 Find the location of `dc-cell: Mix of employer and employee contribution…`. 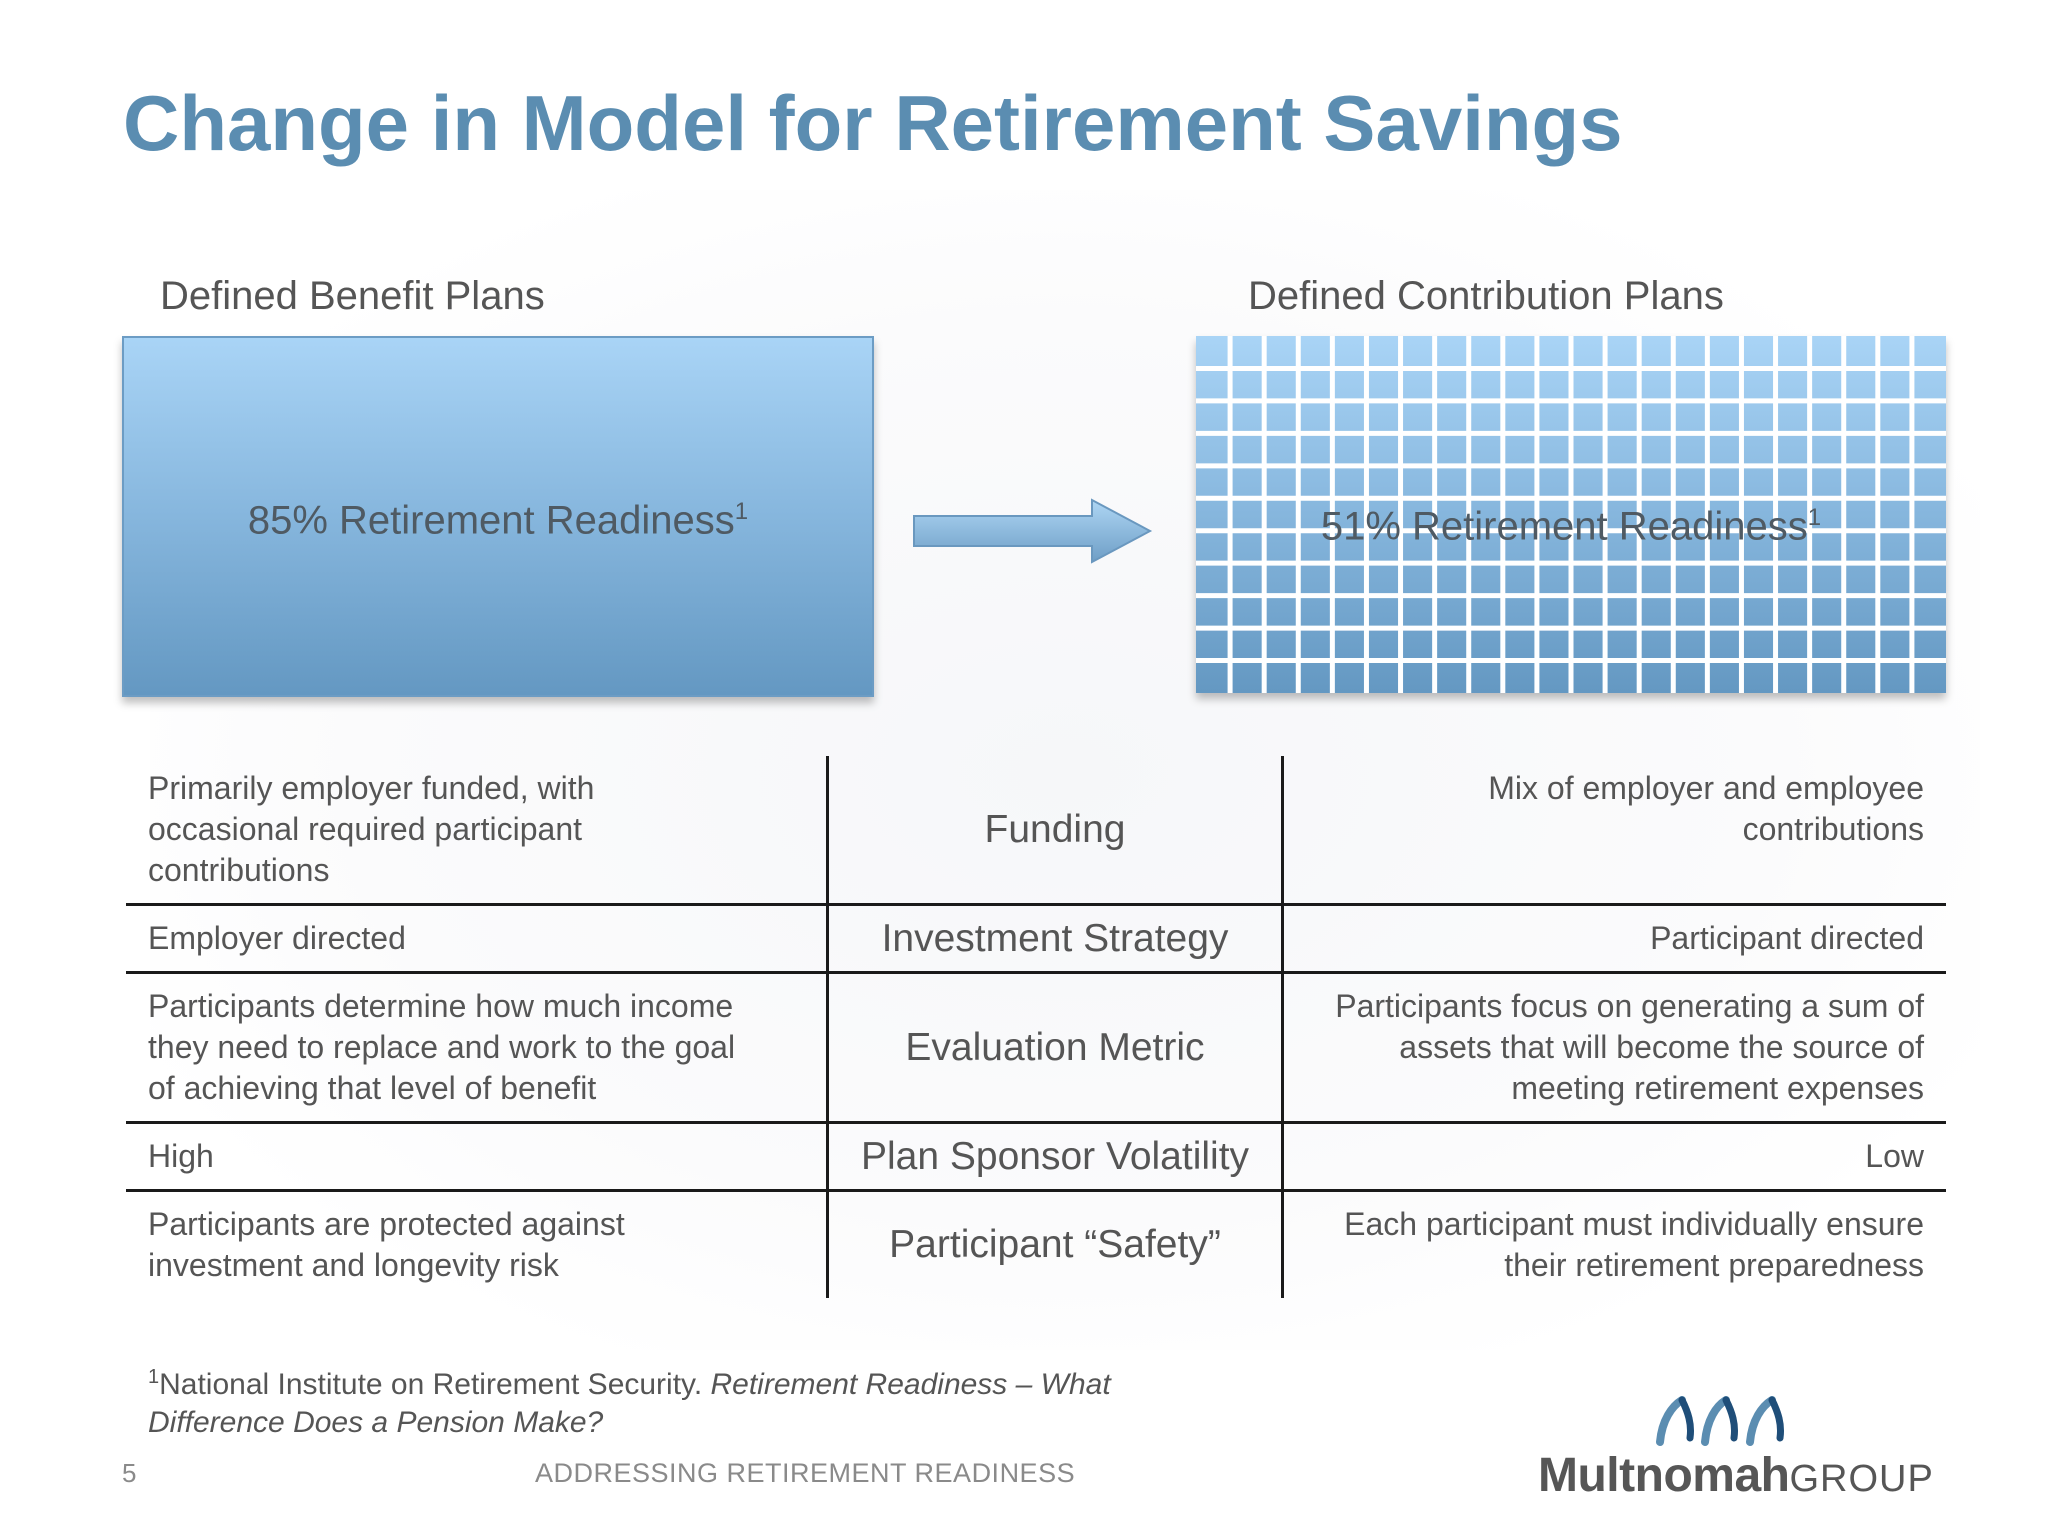

dc-cell: Mix of employer and employee contribution… is located at coordinates (1615, 830).